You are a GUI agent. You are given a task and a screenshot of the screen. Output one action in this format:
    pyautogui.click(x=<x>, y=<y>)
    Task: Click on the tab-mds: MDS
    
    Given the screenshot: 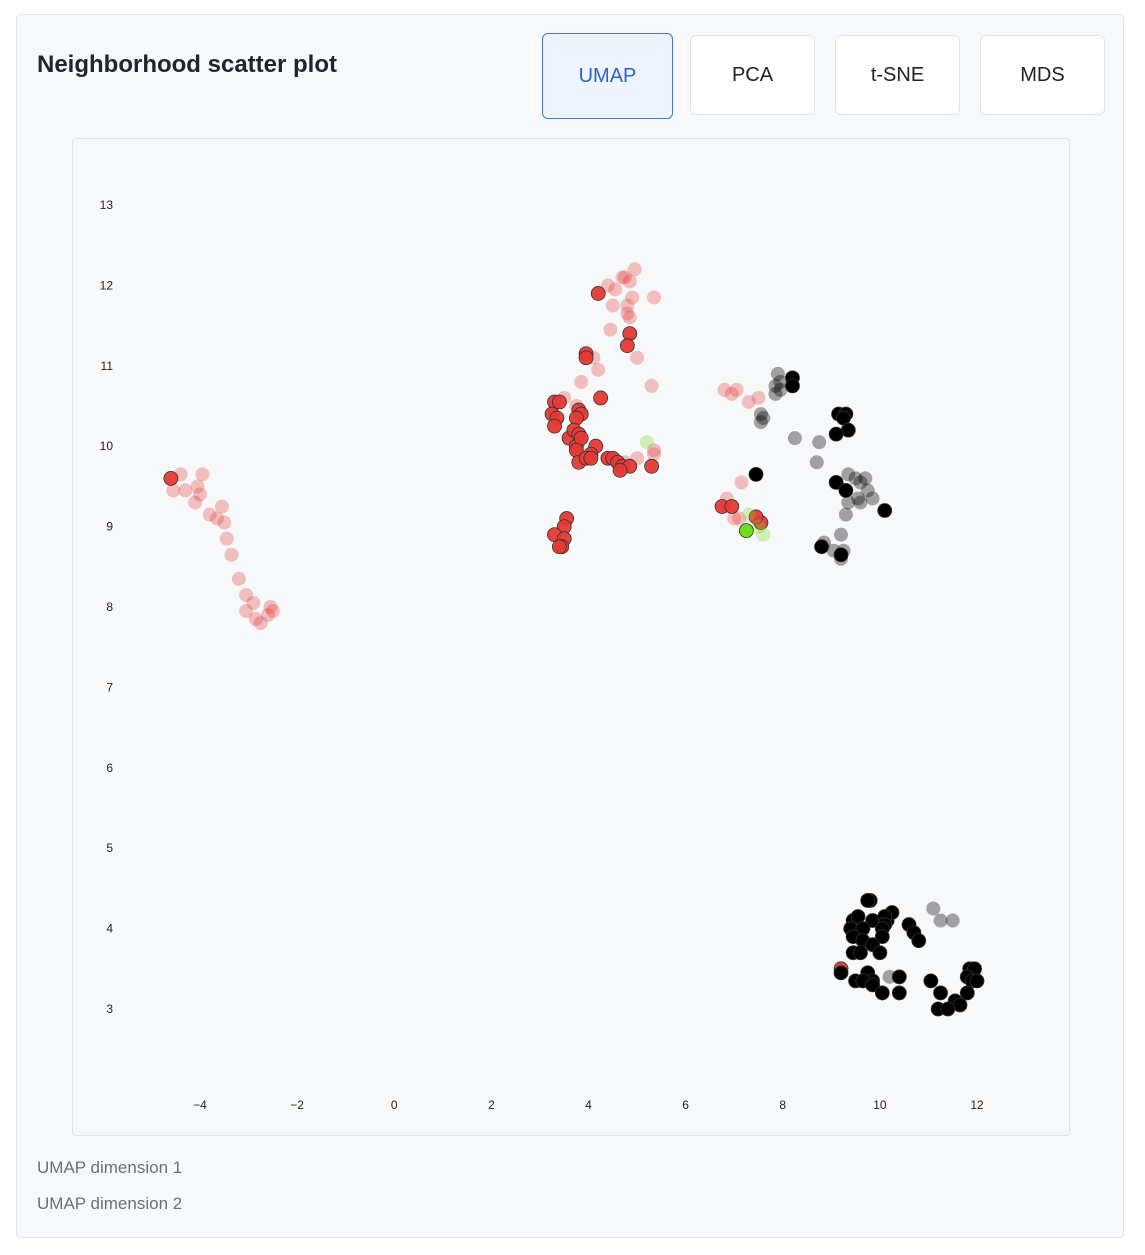 What is the action you would take?
    pyautogui.click(x=1042, y=75)
    